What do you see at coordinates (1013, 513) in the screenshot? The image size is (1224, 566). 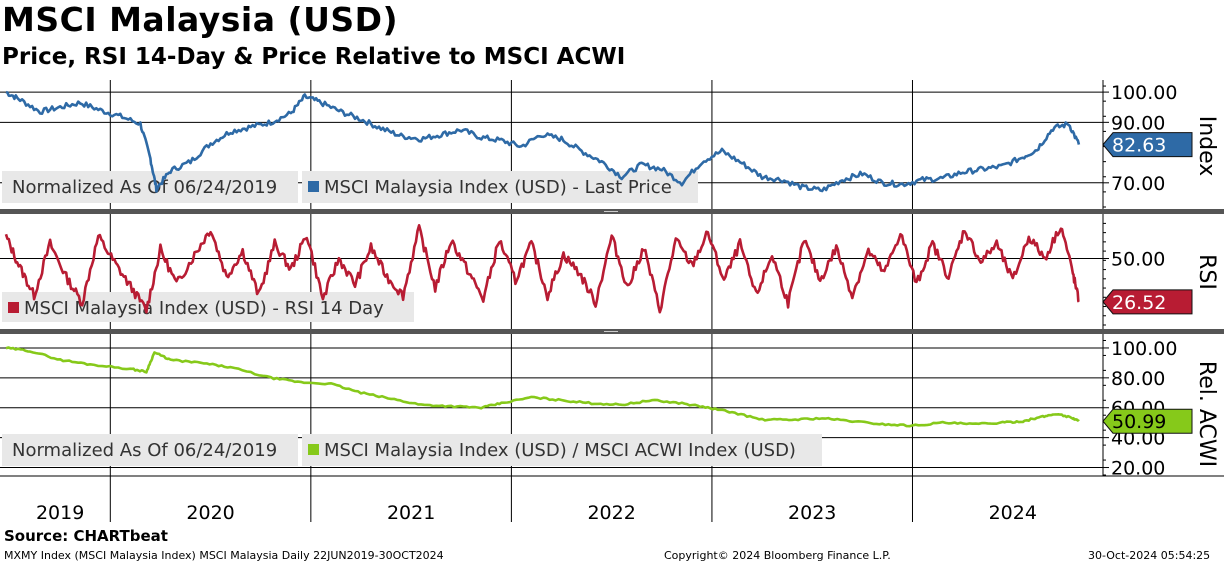 I see `year-label: 2024` at bounding box center [1013, 513].